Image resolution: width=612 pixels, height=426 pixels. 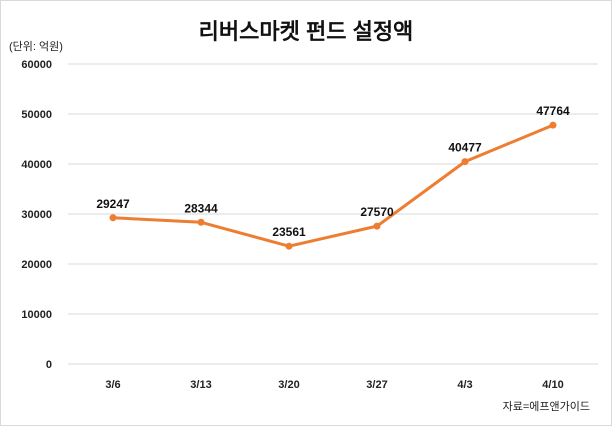 What do you see at coordinates (546, 407) in the screenshot?
I see `source-label: 자료=에프앤가이드` at bounding box center [546, 407].